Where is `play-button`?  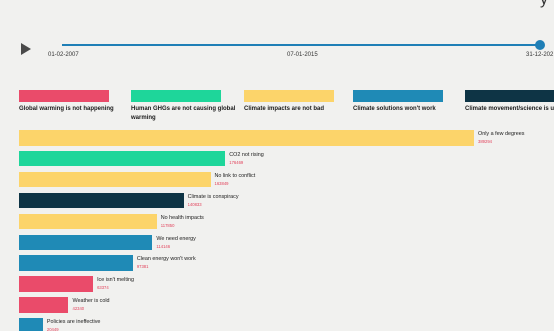
play-button is located at coordinates (26, 49).